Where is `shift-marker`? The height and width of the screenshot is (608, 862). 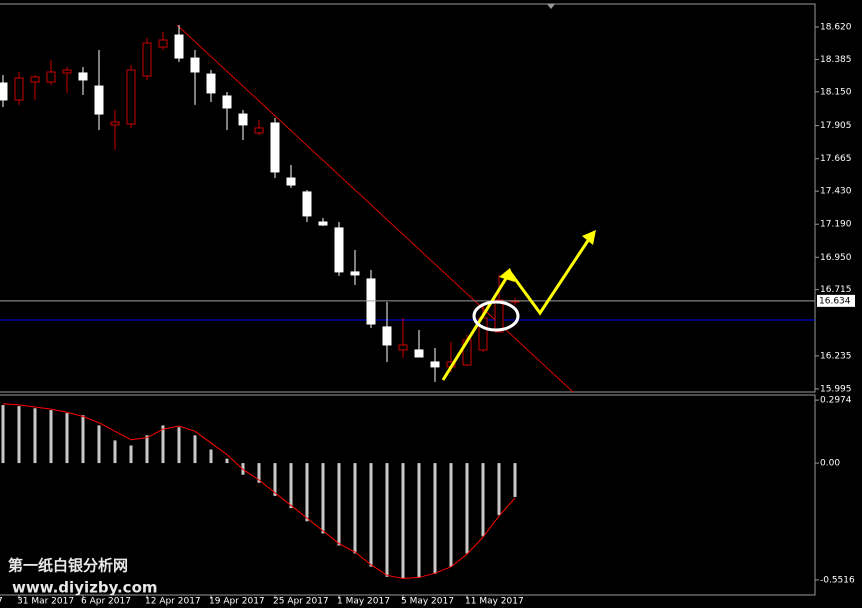 shift-marker is located at coordinates (551, 6).